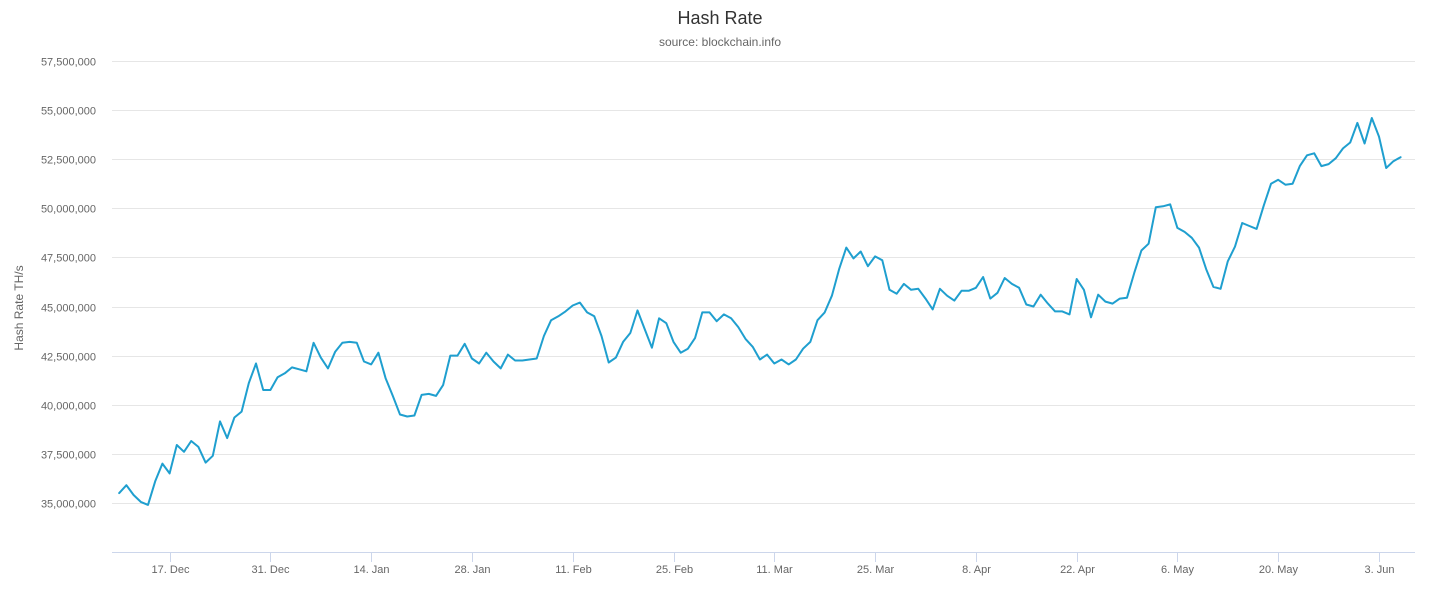 This screenshot has width=1440, height=598. What do you see at coordinates (68, 407) in the screenshot?
I see `y-tick-label: 40,000,000` at bounding box center [68, 407].